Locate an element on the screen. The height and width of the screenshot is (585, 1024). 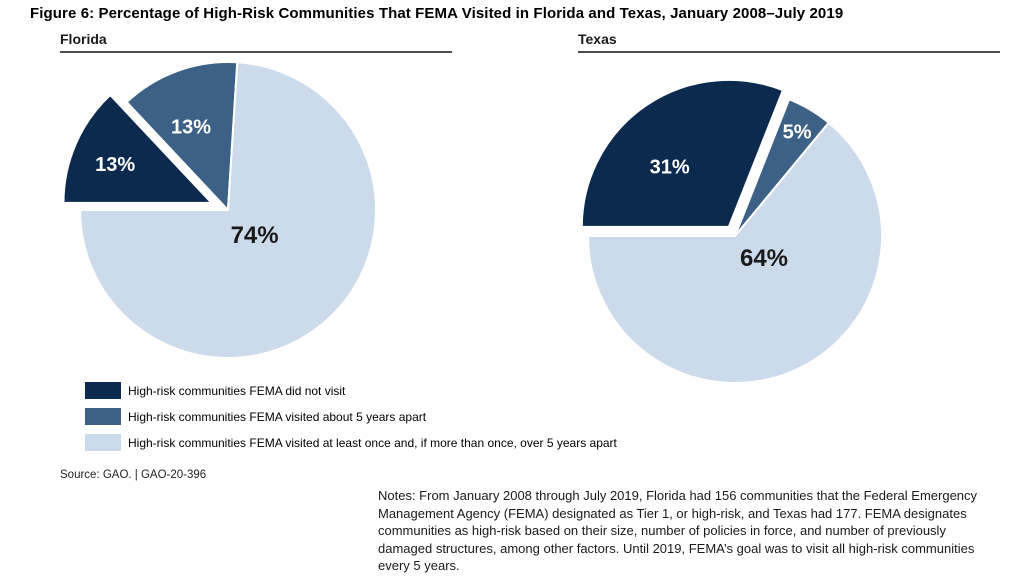
pie-label-florida-0: 13% is located at coordinates (115, 165).